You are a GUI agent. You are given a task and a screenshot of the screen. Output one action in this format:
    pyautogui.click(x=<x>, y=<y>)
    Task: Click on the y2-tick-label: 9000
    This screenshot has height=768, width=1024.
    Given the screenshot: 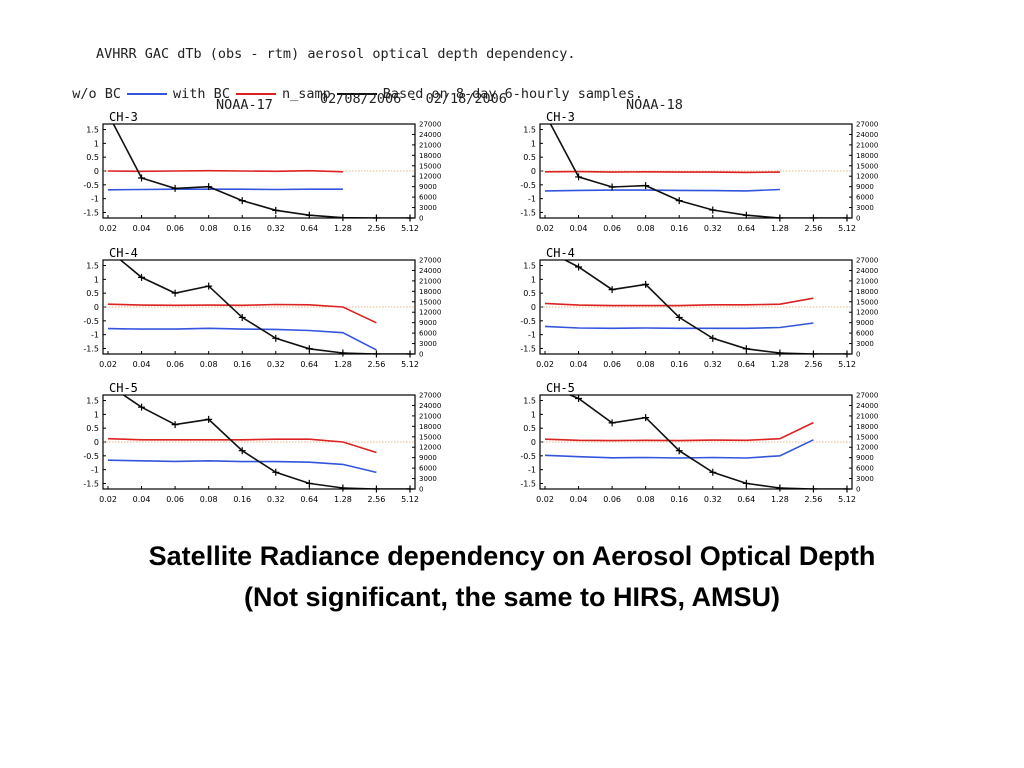 What is the action you would take?
    pyautogui.click(x=428, y=323)
    